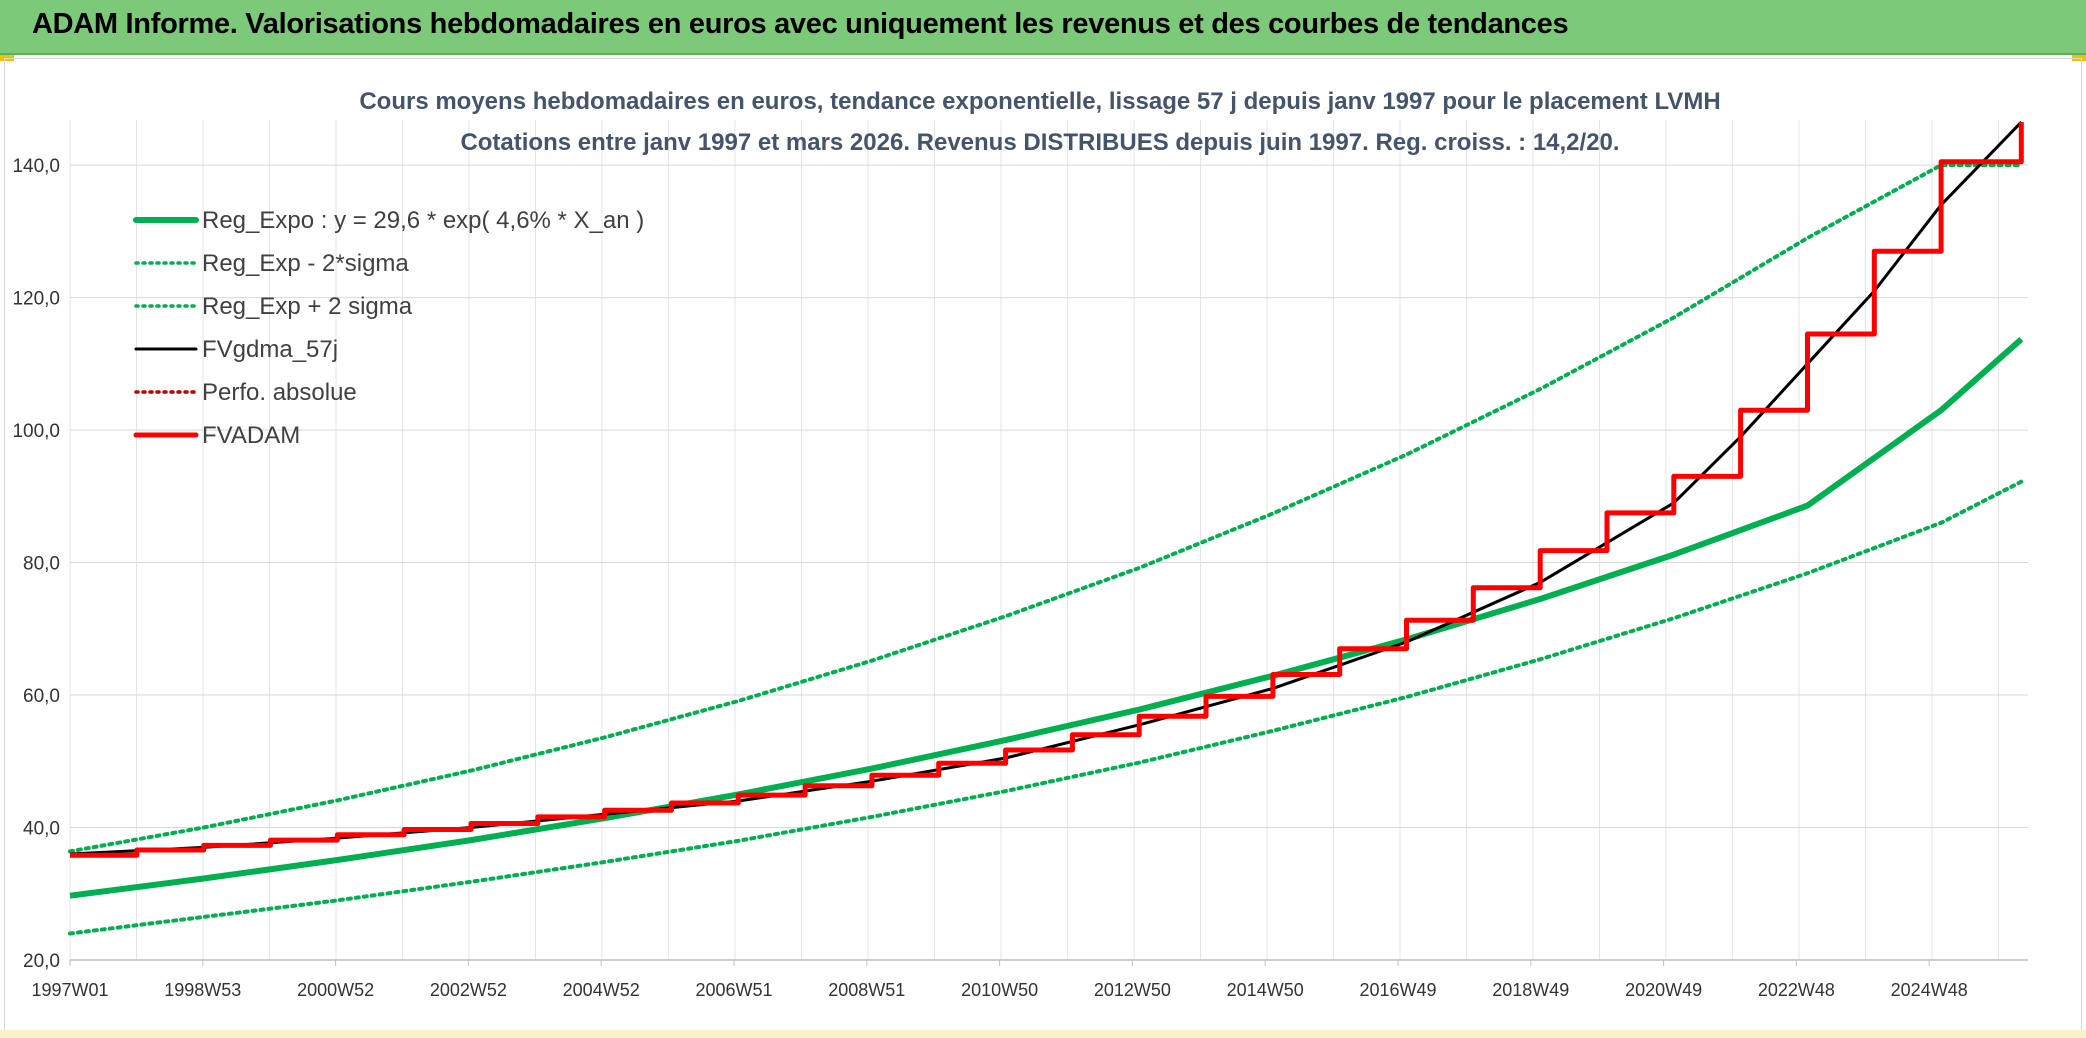 This screenshot has height=1038, width=2086. What do you see at coordinates (1132, 990) in the screenshot?
I see `x-tick-label: 2012W50` at bounding box center [1132, 990].